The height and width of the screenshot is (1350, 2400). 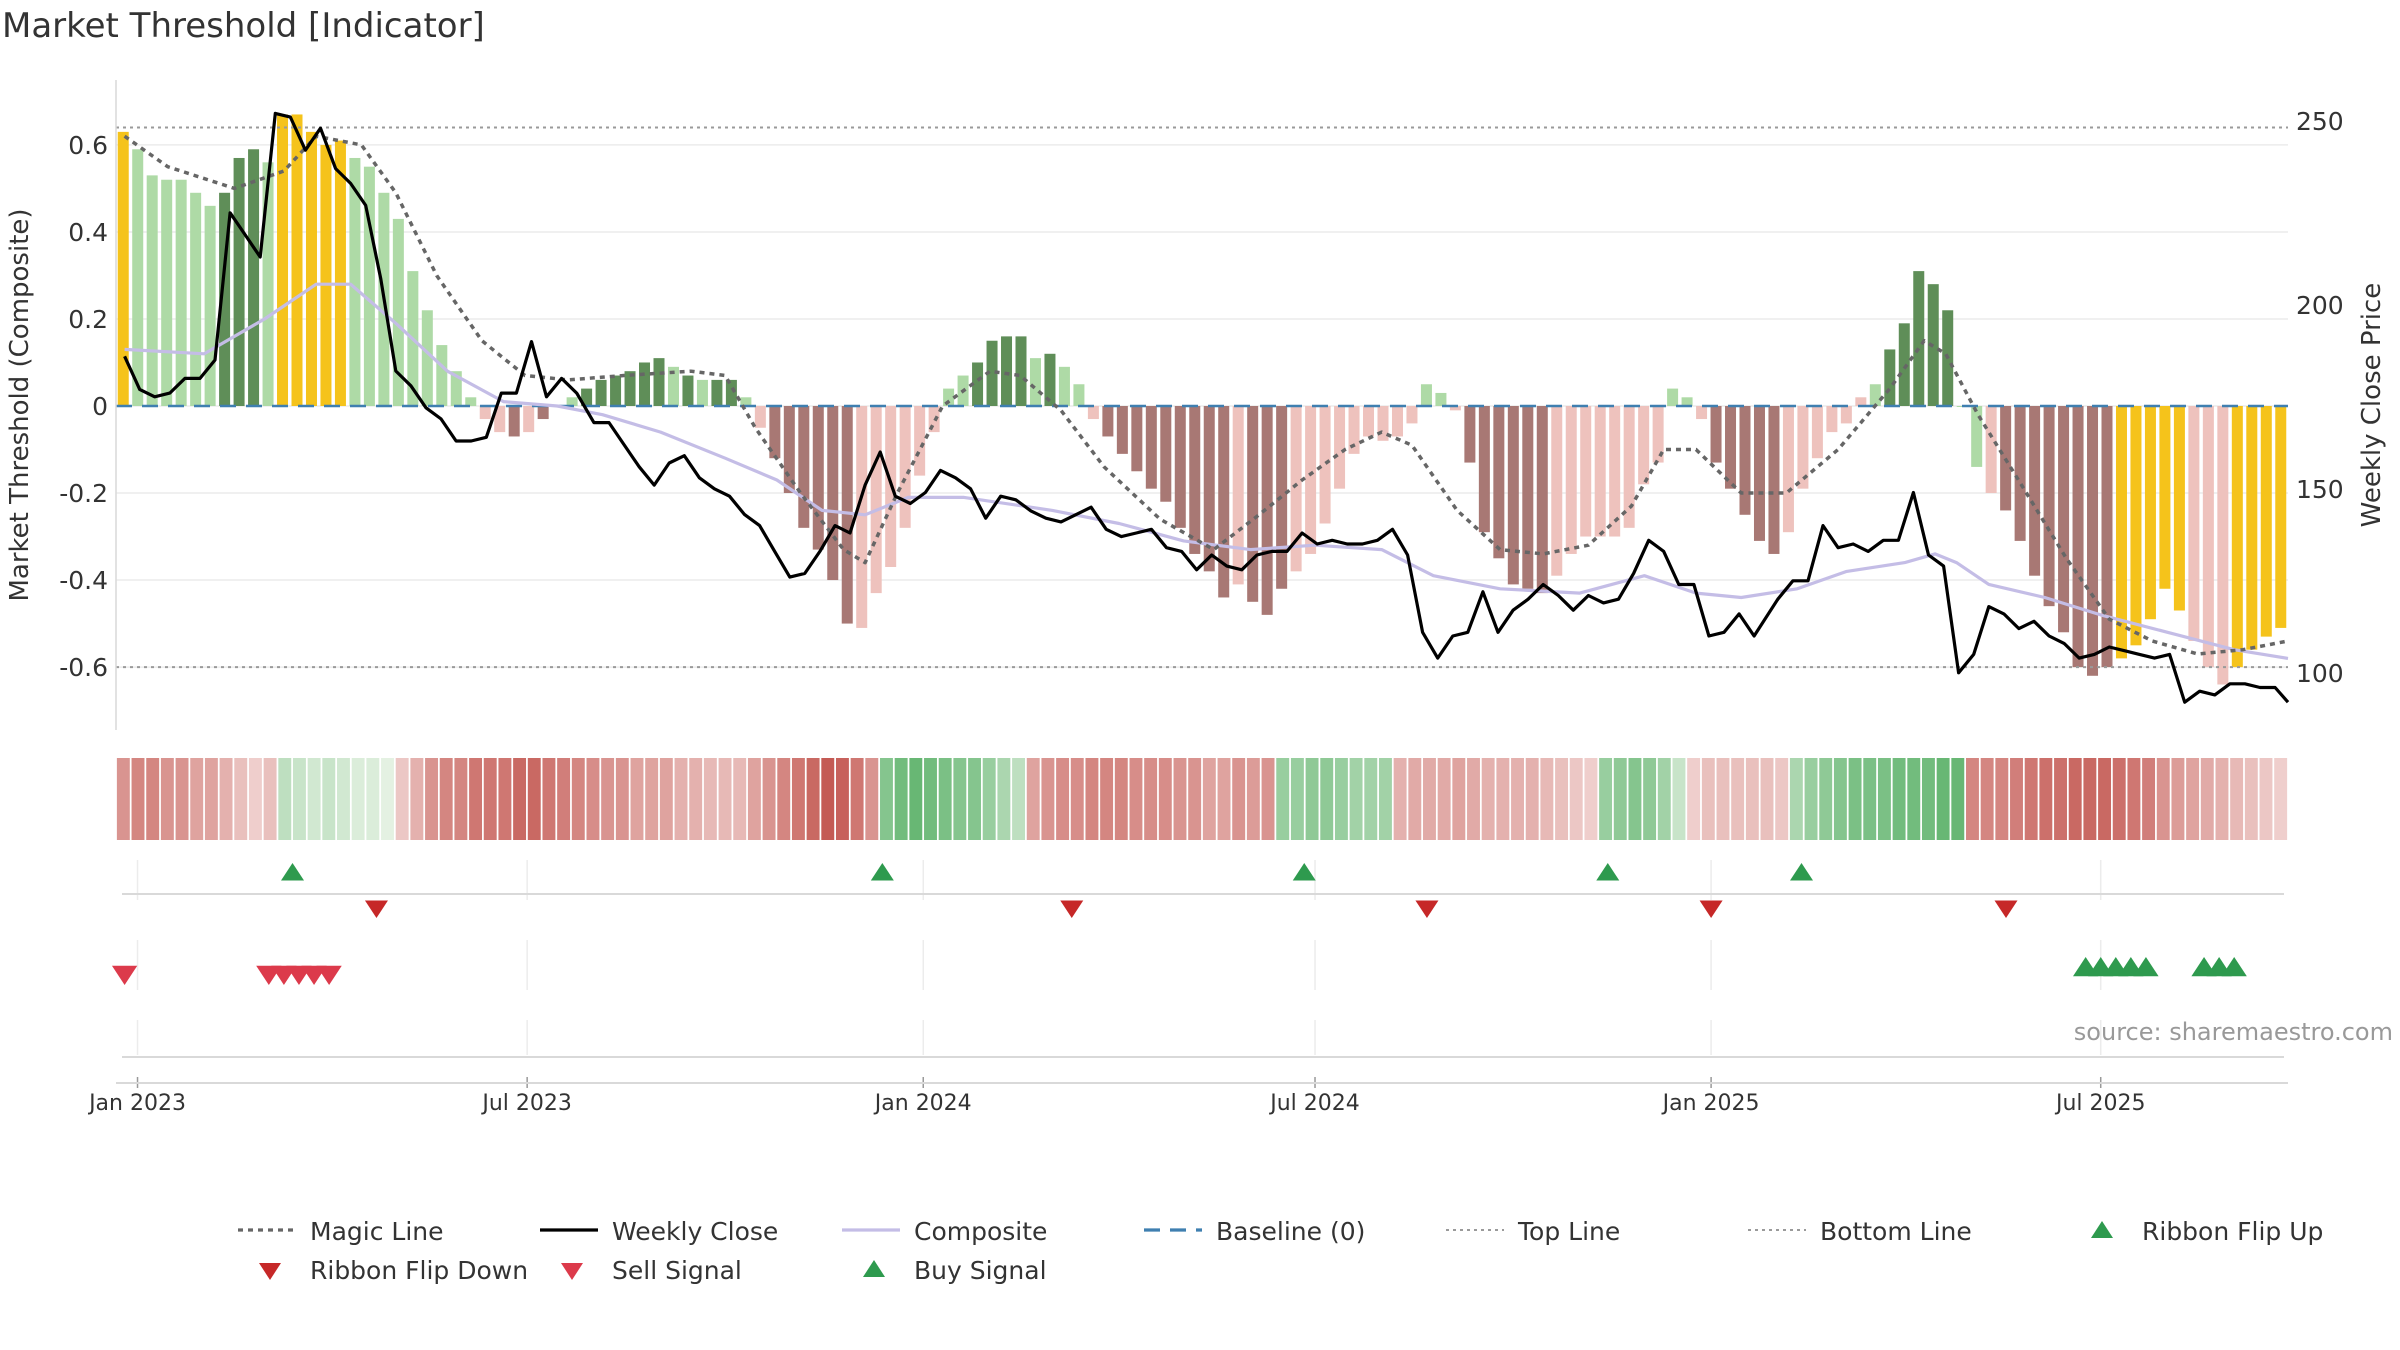 I want to click on ribbon-flip-down-marker, so click(x=1072, y=909).